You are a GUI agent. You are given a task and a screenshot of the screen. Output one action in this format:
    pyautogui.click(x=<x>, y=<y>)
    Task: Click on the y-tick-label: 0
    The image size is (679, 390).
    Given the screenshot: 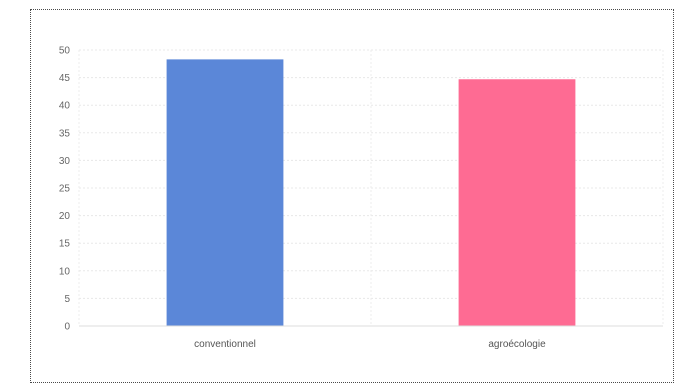 What is the action you would take?
    pyautogui.click(x=67, y=327)
    